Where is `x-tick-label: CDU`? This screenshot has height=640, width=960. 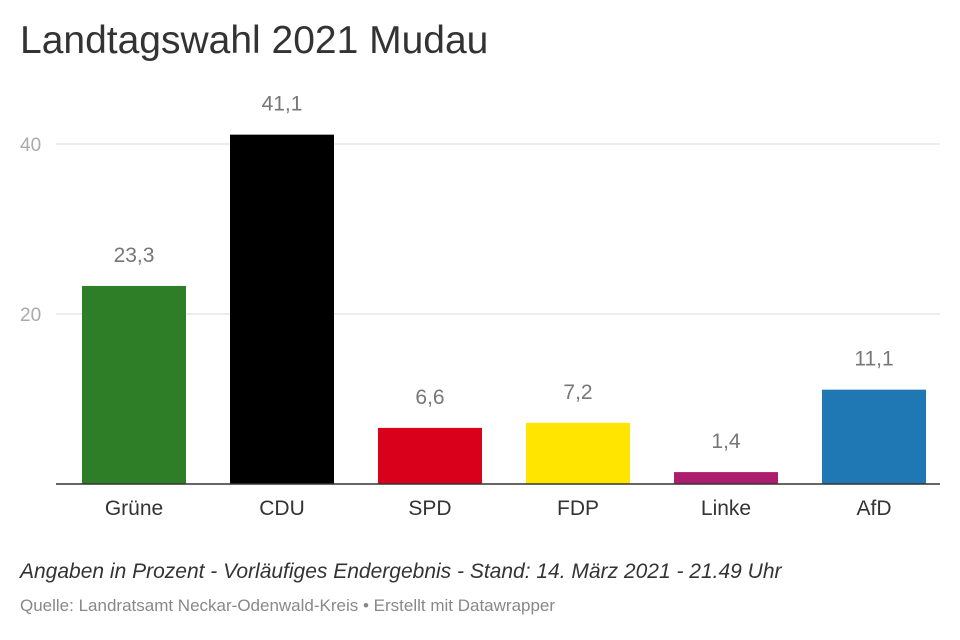 x-tick-label: CDU is located at coordinates (282, 508).